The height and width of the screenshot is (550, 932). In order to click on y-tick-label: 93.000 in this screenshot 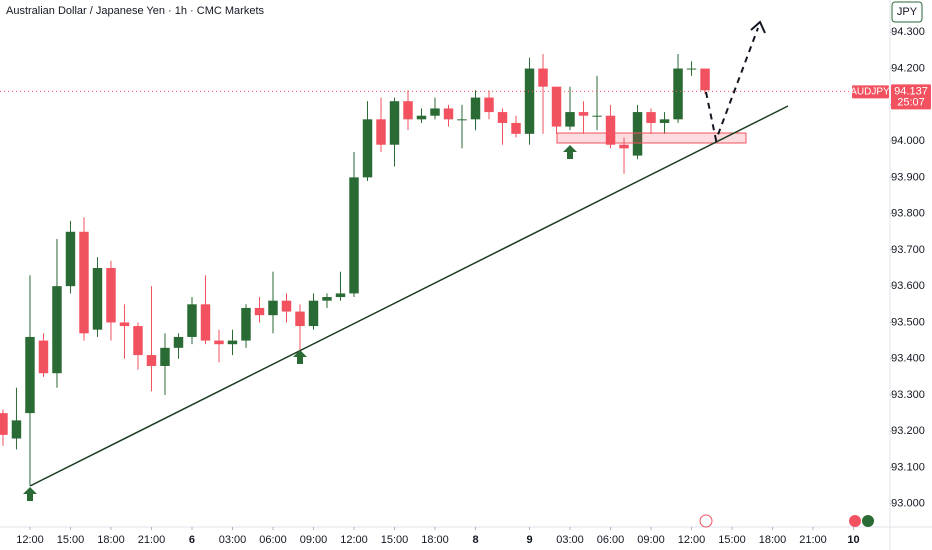, I will do `click(908, 504)`.